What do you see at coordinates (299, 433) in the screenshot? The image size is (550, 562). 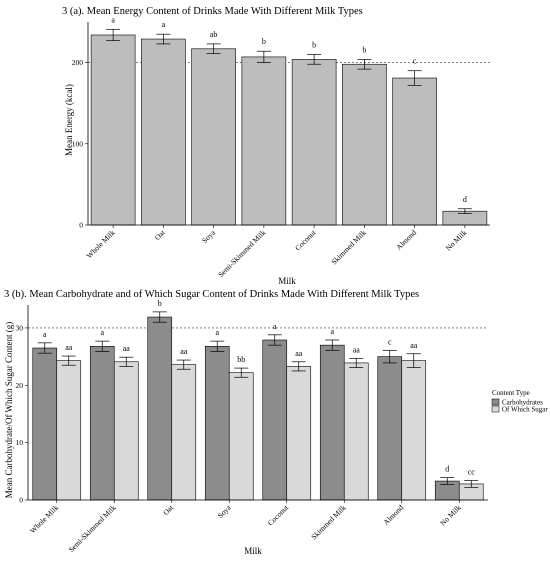 I see `chart-b-bar-coconut-of-which-sugar` at bounding box center [299, 433].